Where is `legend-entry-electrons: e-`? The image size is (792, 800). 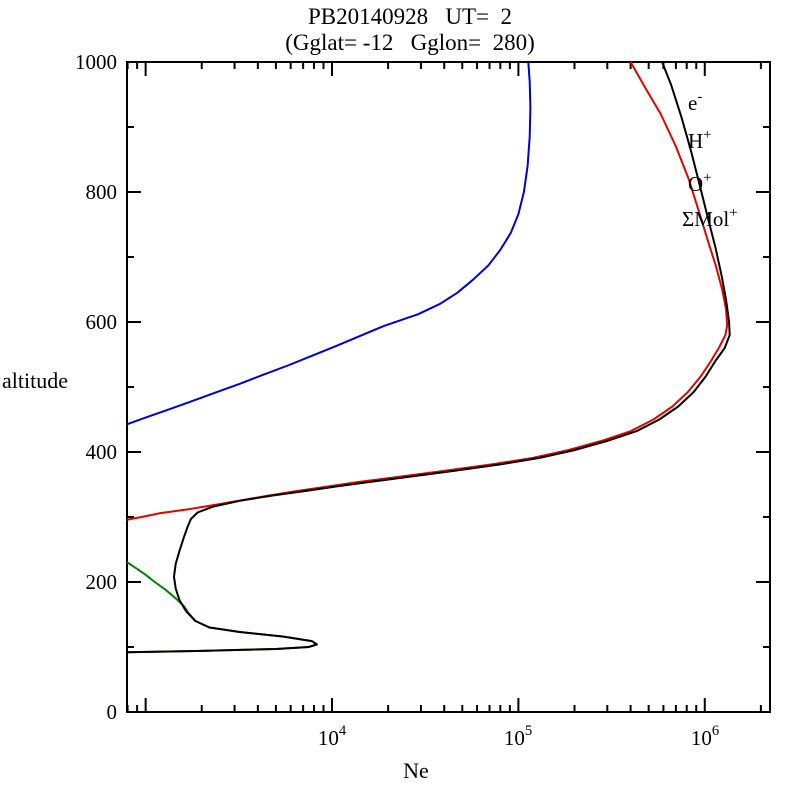 legend-entry-electrons: e- is located at coordinates (695, 102).